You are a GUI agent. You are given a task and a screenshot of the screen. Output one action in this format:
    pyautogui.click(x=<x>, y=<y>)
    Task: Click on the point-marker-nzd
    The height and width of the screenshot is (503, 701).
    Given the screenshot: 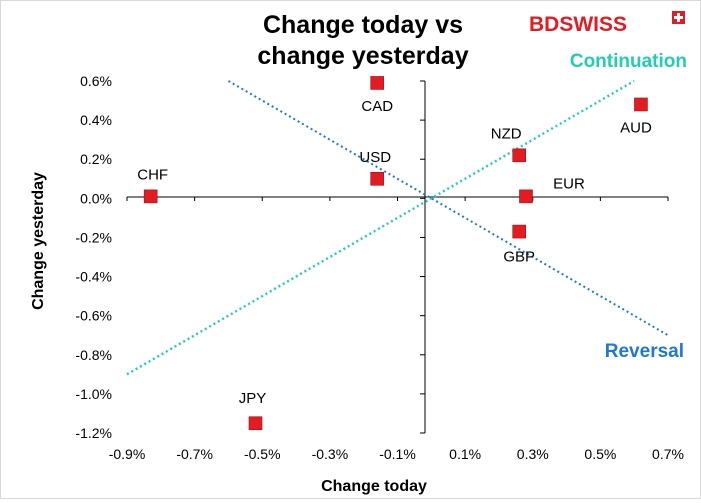 What is the action you would take?
    pyautogui.click(x=519, y=155)
    